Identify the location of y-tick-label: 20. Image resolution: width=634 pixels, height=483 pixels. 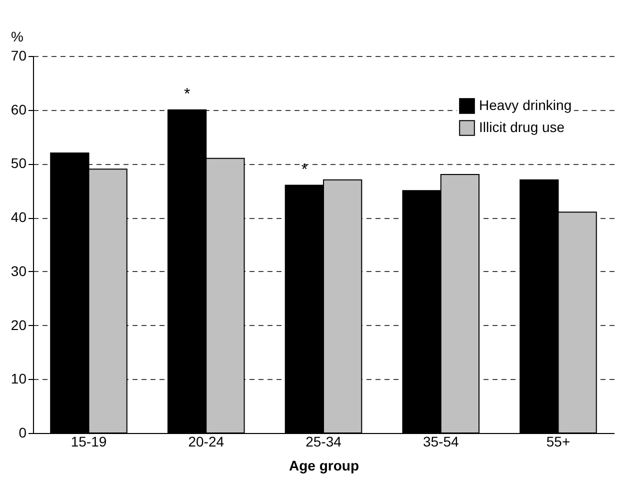
(18, 324).